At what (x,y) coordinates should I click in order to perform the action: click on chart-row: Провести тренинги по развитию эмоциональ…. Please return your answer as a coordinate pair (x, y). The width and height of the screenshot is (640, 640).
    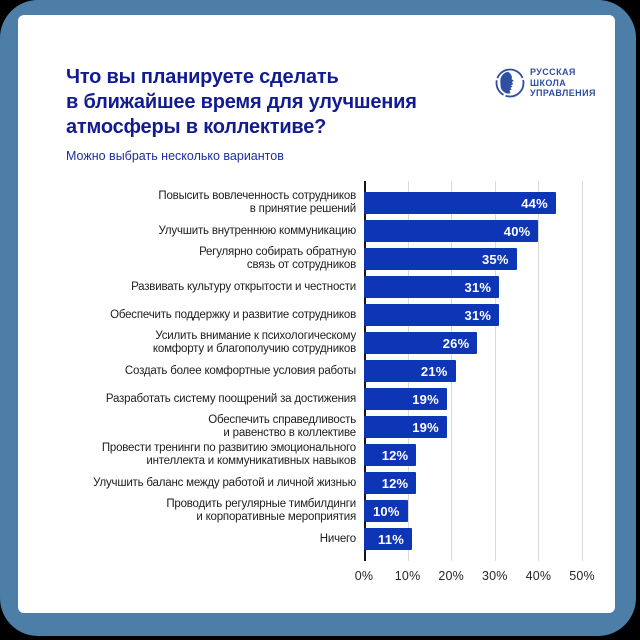
    Looking at the image, I should click on (346, 455).